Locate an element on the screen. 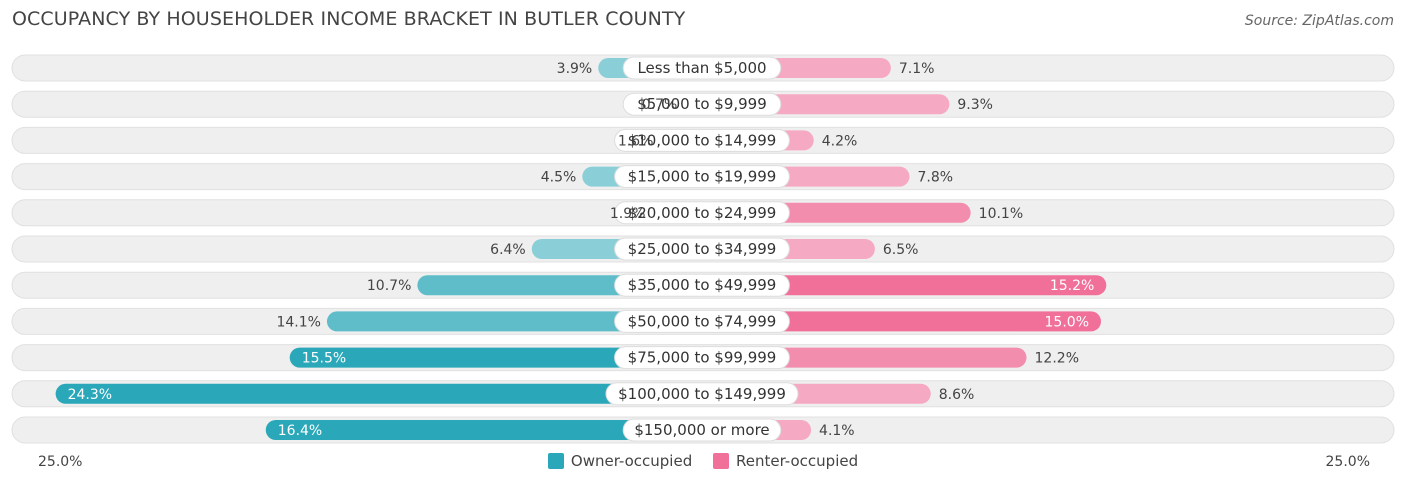 The height and width of the screenshot is (486, 1406). category-label: $15,000 to $19,999 is located at coordinates (702, 177).